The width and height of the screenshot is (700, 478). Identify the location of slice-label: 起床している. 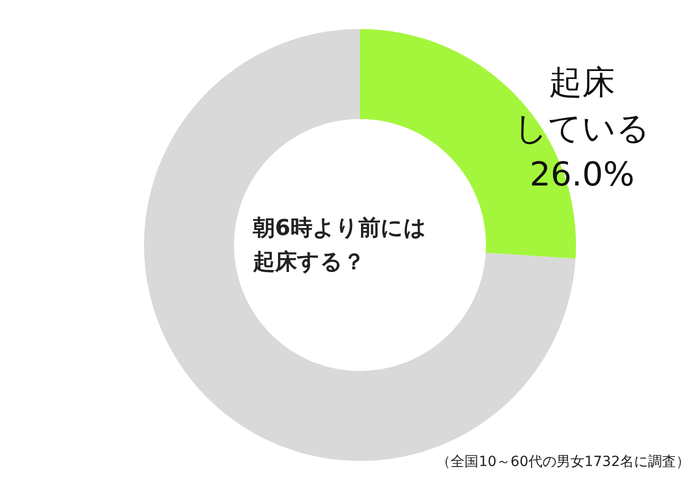
(582, 105).